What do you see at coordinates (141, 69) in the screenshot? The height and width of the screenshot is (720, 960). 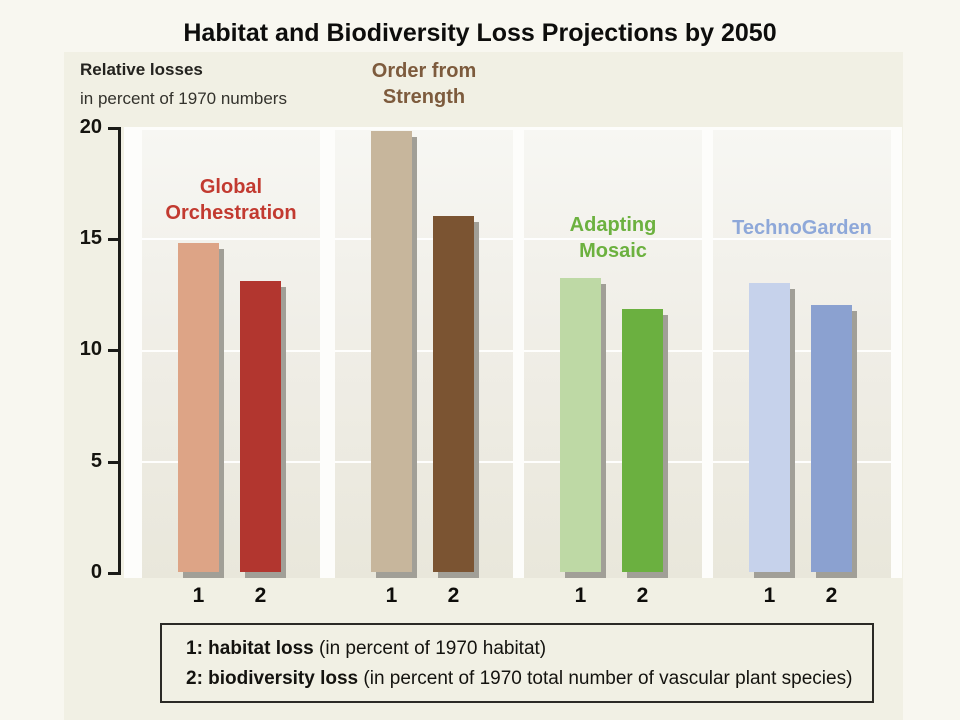 I see `y-axis-title: Relative losses` at bounding box center [141, 69].